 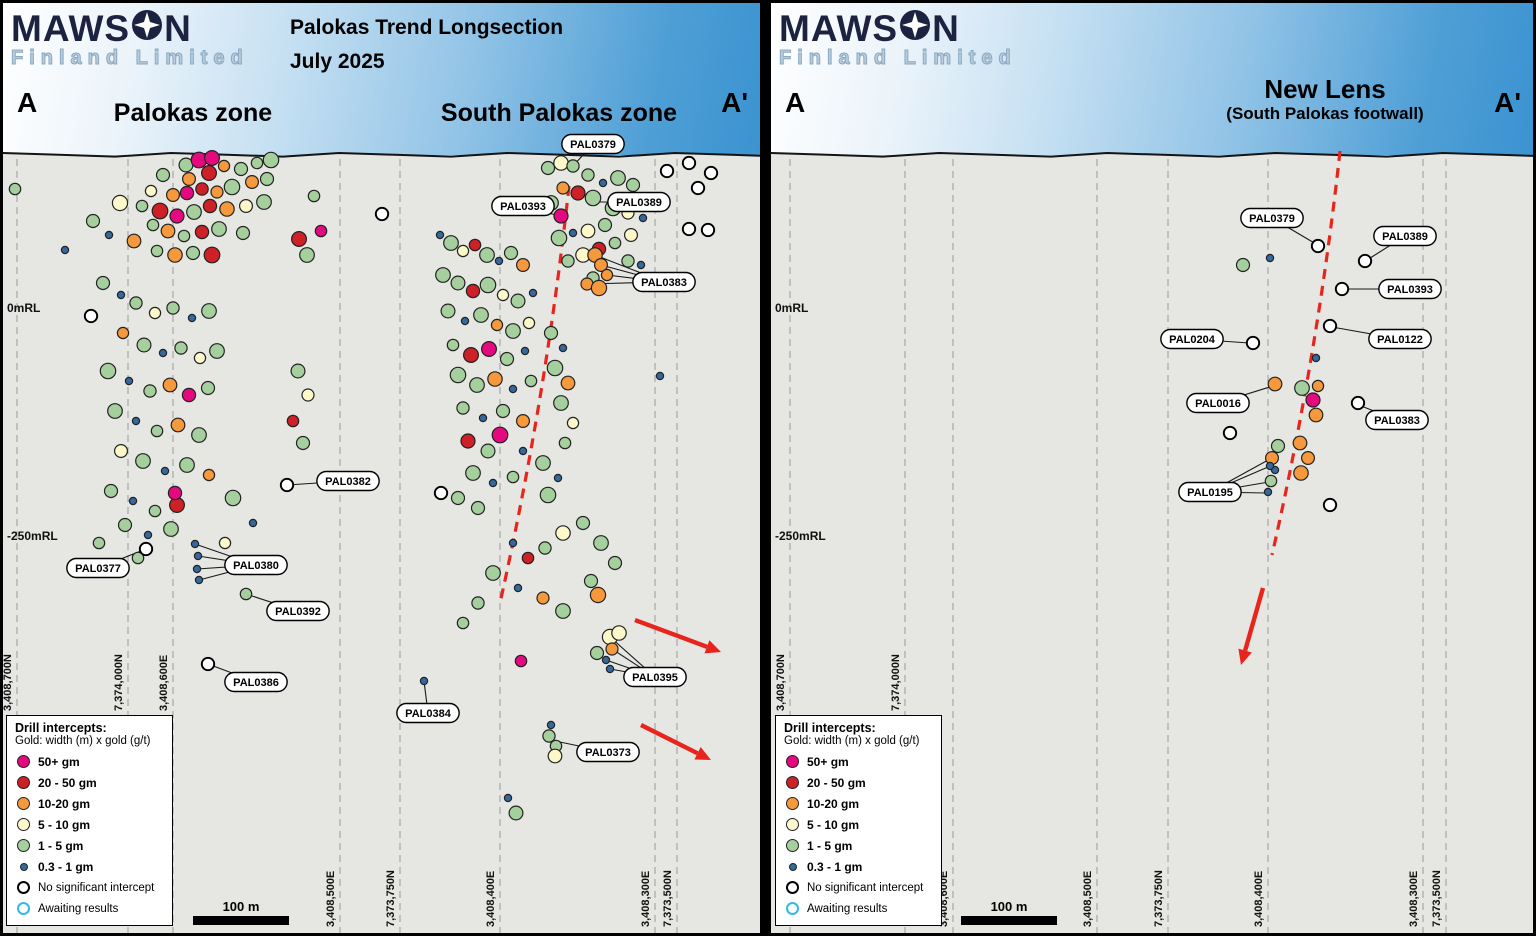 What do you see at coordinates (89, 845) in the screenshot?
I see `legend-item-g1: 1 - 5 gm` at bounding box center [89, 845].